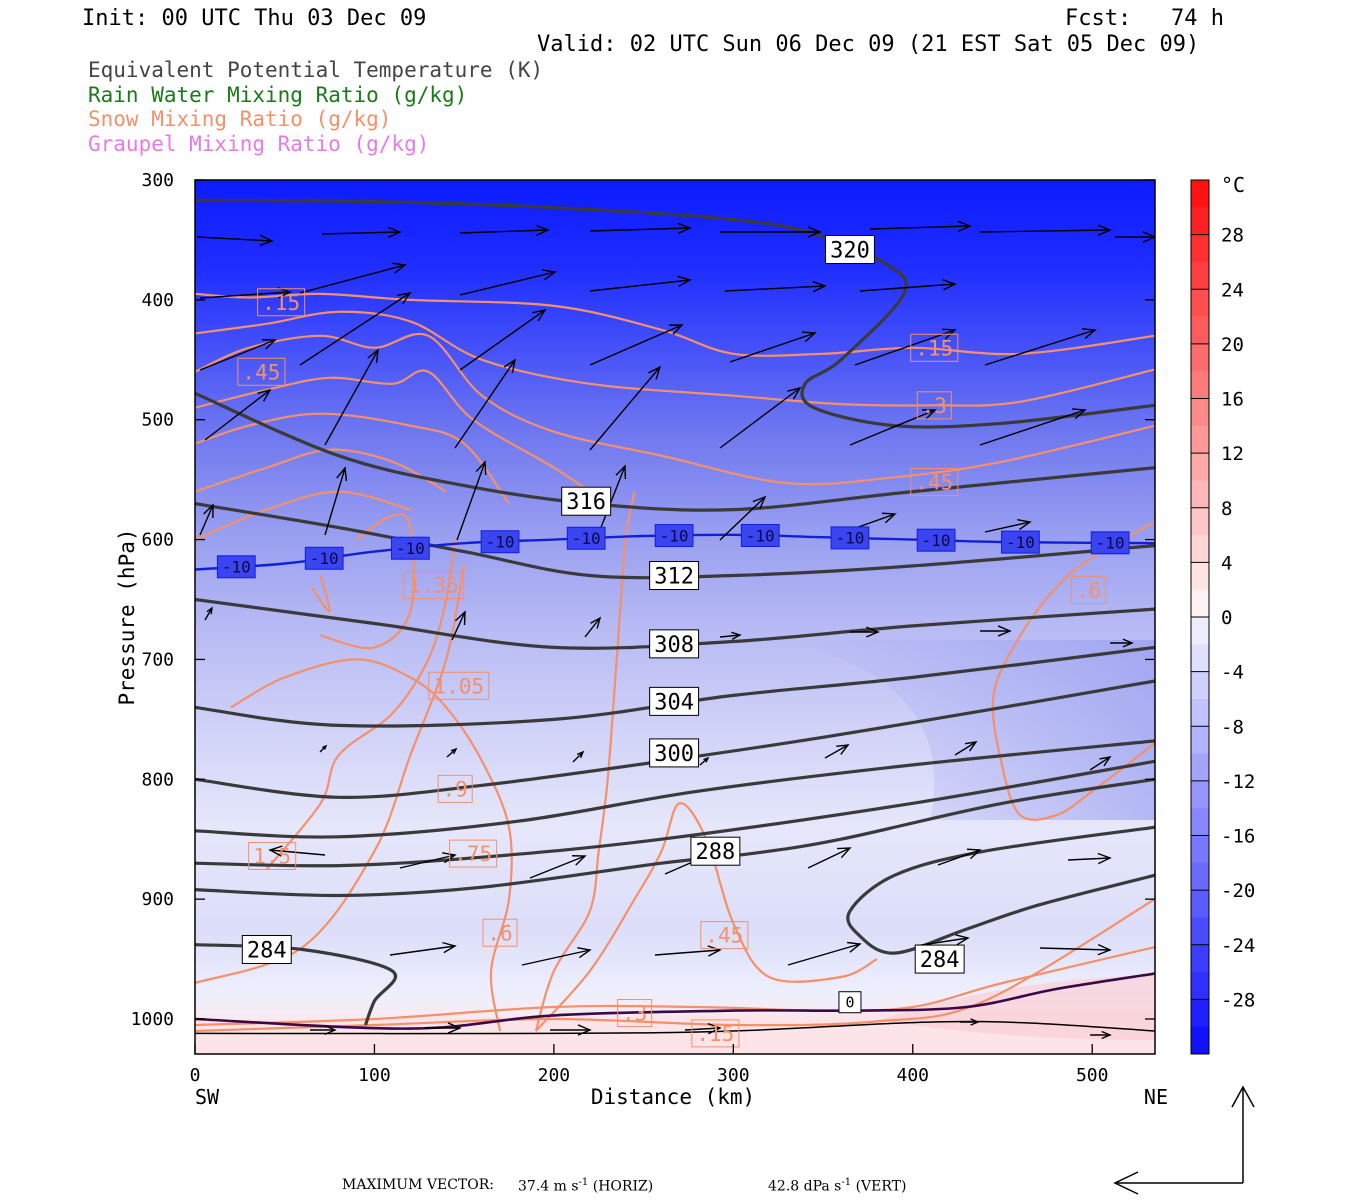 Image resolution: width=1350 pixels, height=1200 pixels. Describe the element at coordinates (760, 535) in the screenshot. I see `minus10-label-6: -10` at that location.